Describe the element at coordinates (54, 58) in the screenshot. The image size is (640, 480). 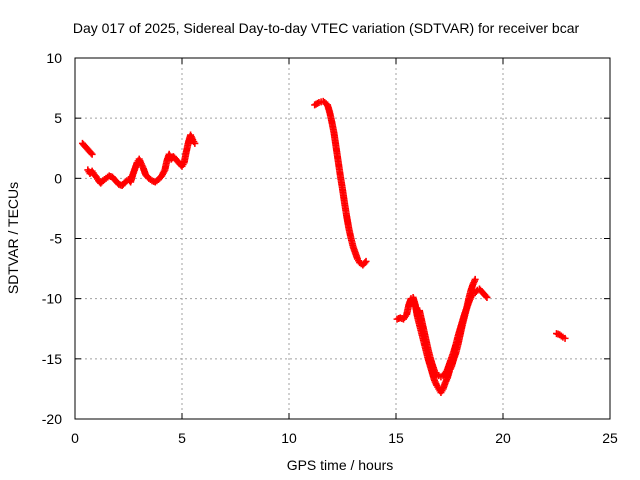
I see `y-tick-label: 10` at that location.